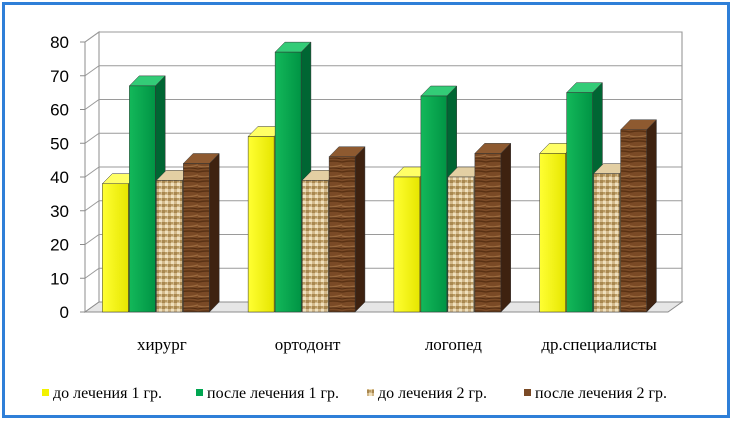  I want to click on y-axis: 0 10 20 30 40 50 60 70 80, so click(68, 177).